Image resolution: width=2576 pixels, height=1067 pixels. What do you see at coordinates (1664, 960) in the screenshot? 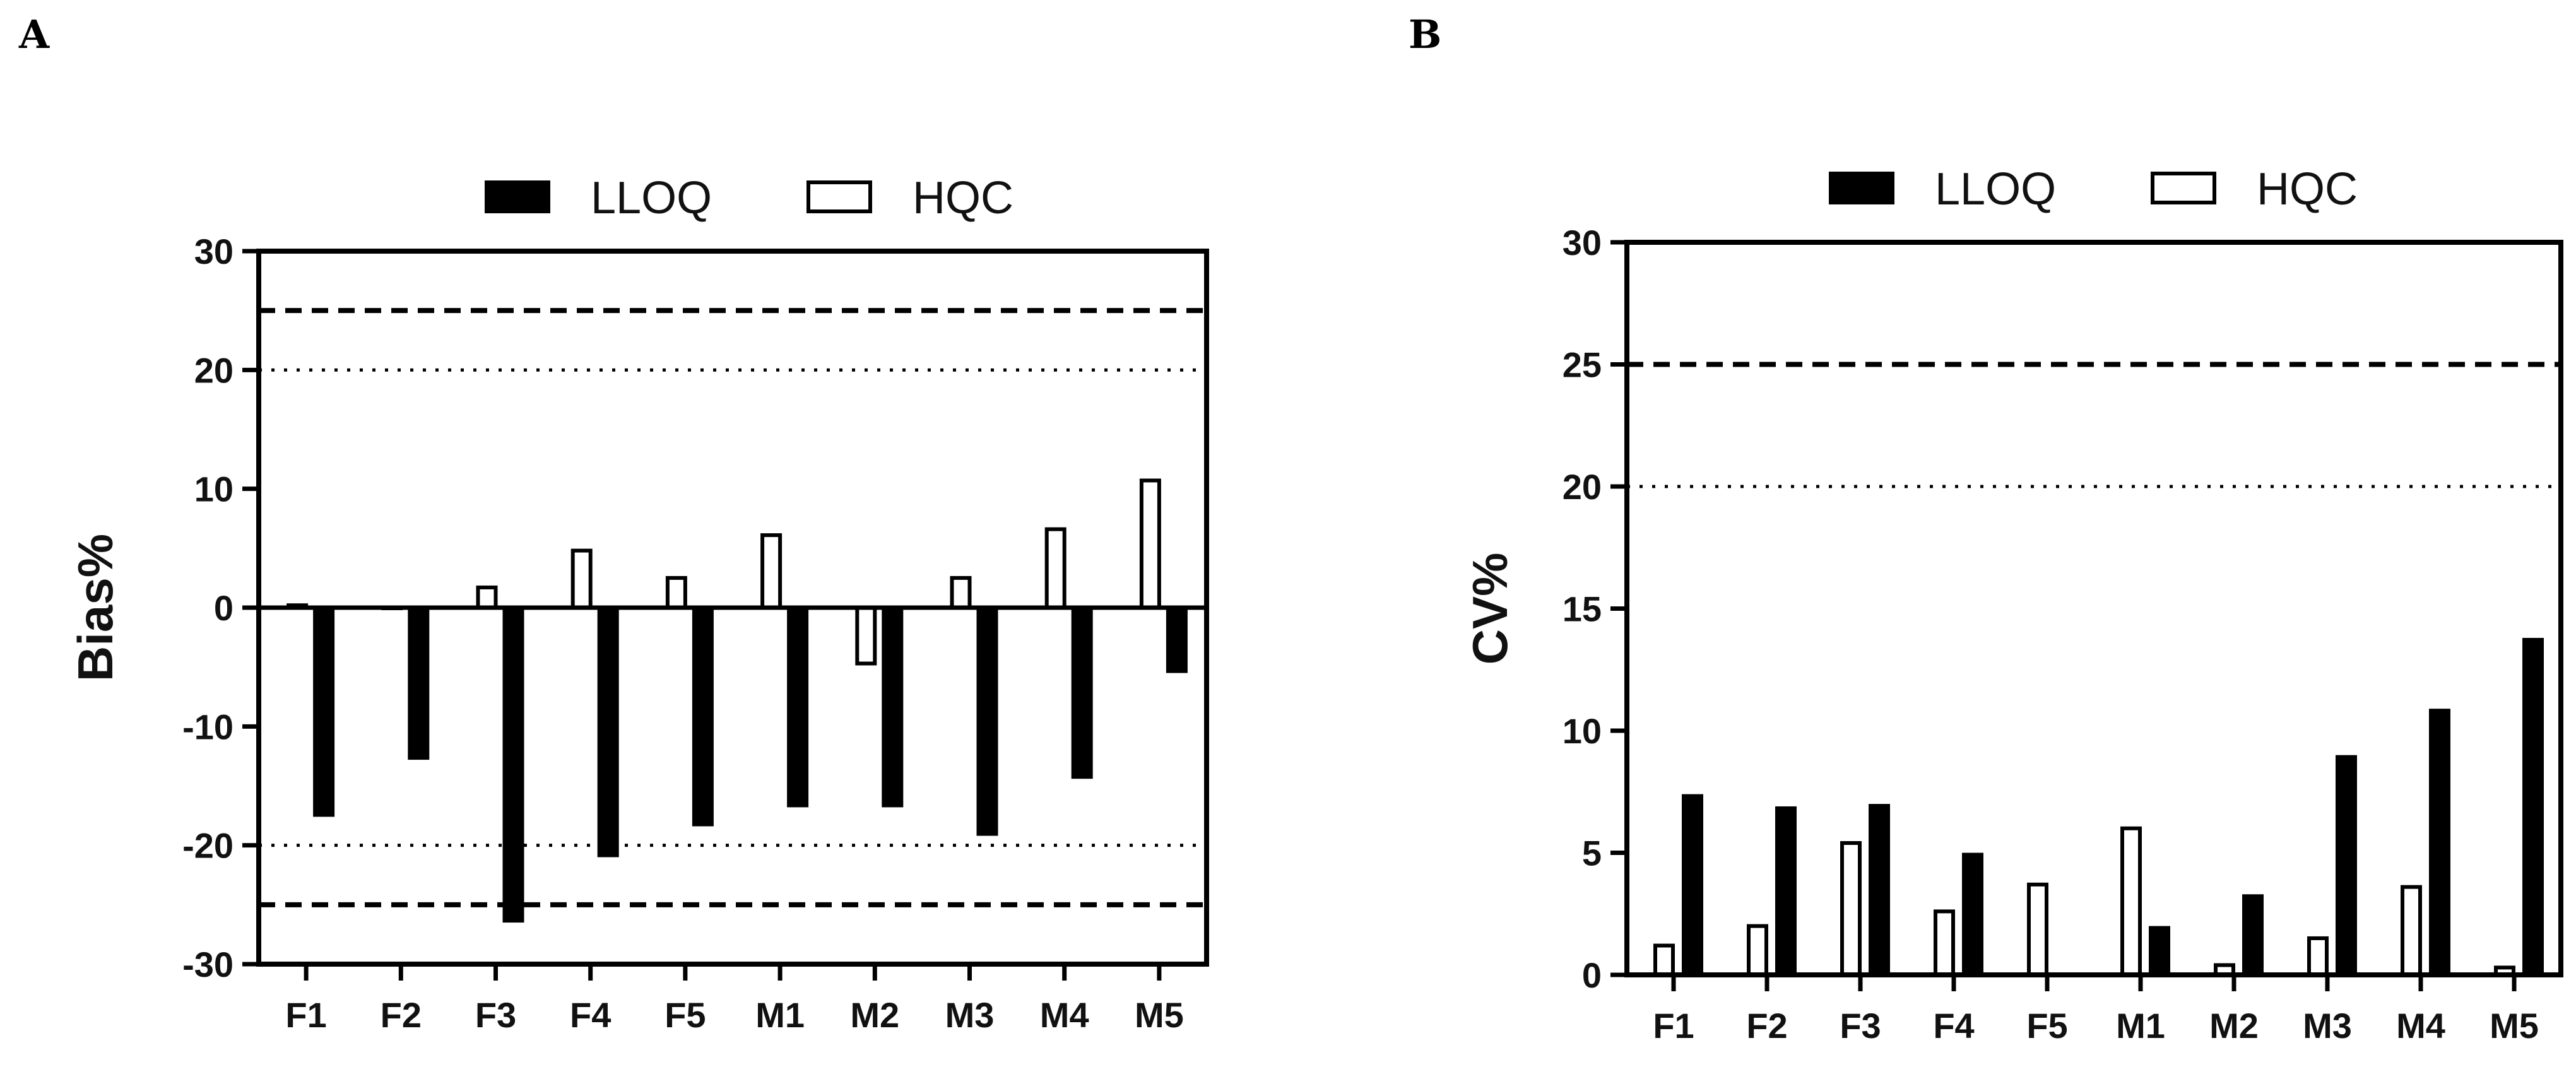
I see `bar-b-hqc-f1` at bounding box center [1664, 960].